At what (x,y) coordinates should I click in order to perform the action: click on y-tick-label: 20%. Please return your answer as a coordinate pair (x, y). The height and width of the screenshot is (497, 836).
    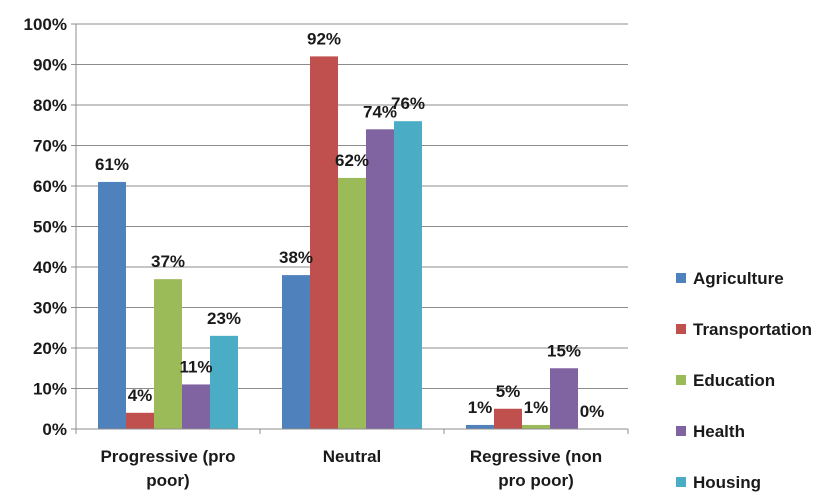
    Looking at the image, I should click on (50, 348).